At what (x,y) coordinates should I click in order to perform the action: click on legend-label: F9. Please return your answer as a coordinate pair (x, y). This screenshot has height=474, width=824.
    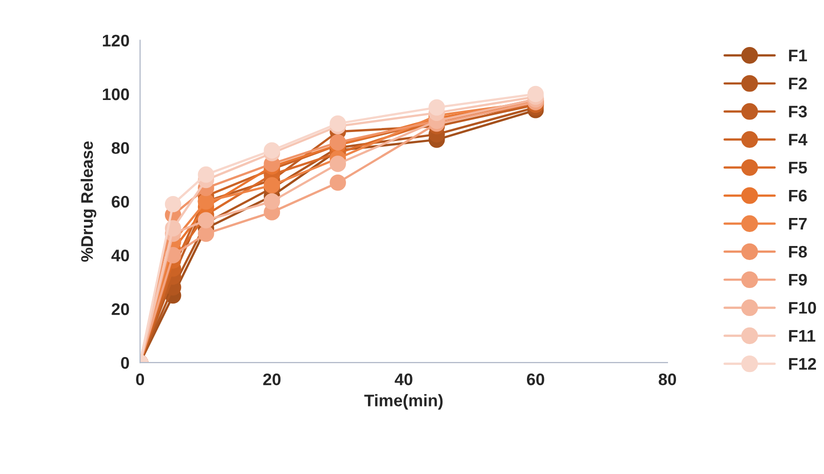
    Looking at the image, I should click on (798, 280).